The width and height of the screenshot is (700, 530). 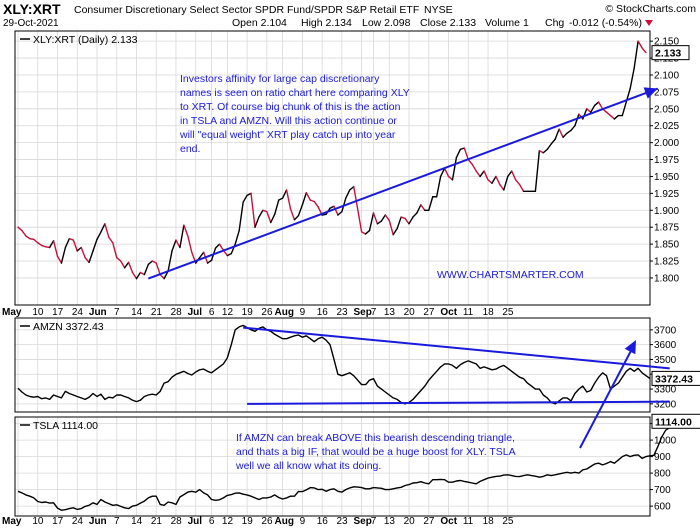 I want to click on y-tick-label: 1.850, so click(x=666, y=245).